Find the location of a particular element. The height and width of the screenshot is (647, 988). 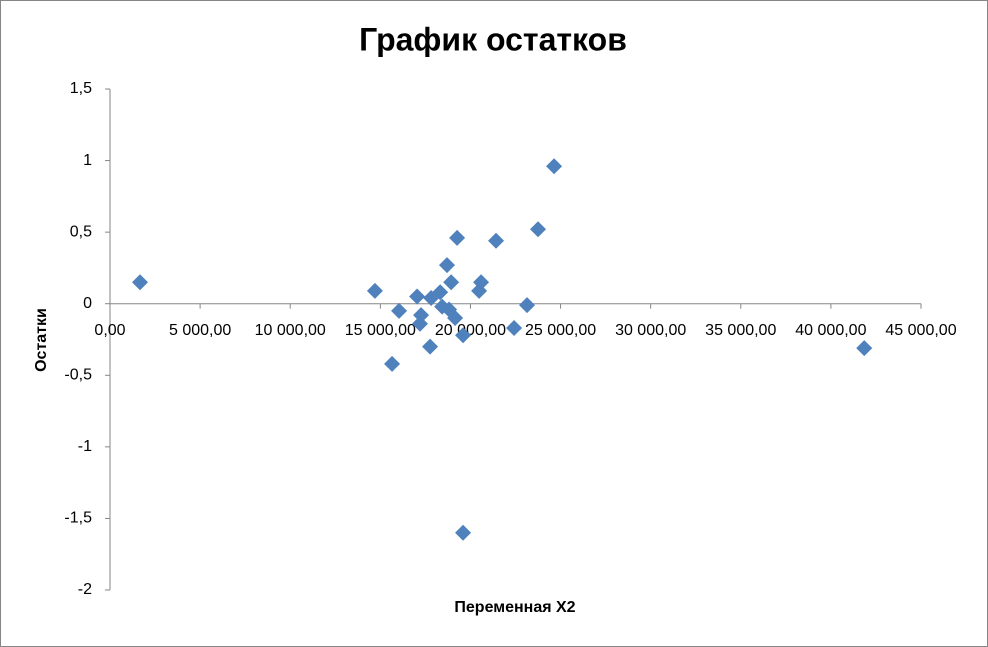

x-tick-label: 20 000,00 is located at coordinates (470, 330).